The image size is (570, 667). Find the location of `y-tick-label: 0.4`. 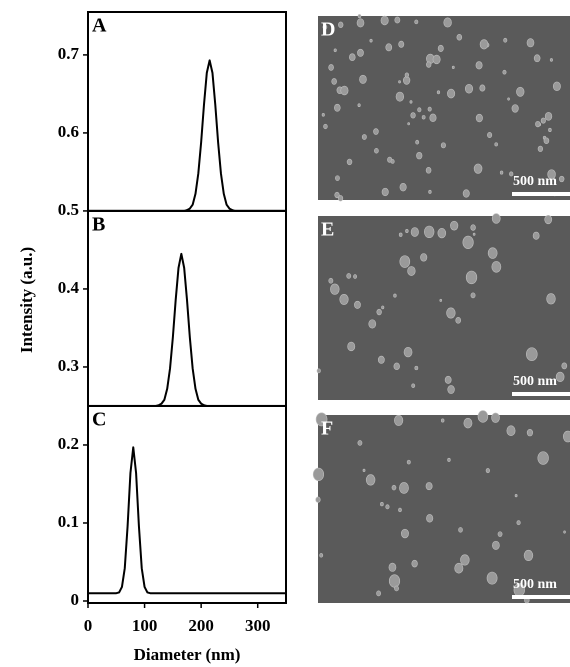

y-tick-label: 0.4 is located at coordinates (69, 287).